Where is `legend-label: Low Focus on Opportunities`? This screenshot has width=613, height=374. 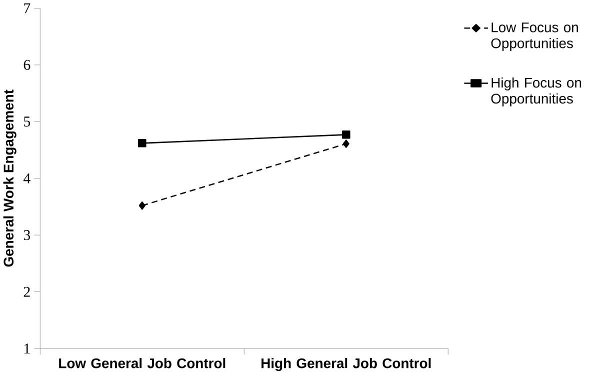
legend-label: Low Focus on Opportunities is located at coordinates (534, 36).